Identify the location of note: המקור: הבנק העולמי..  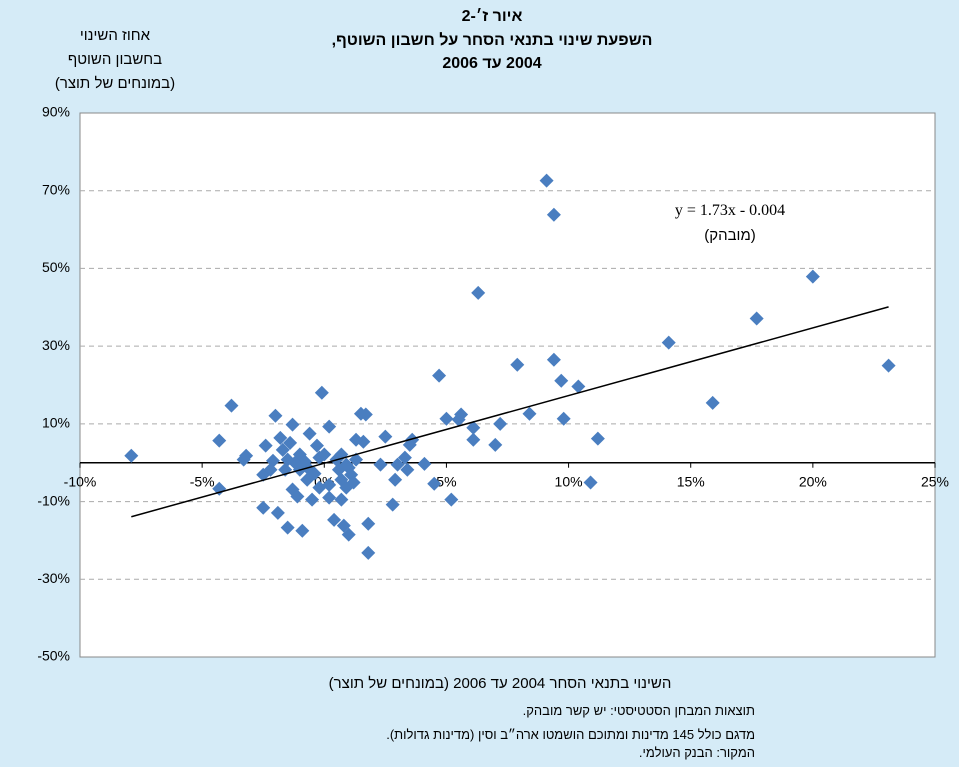
(696, 752).